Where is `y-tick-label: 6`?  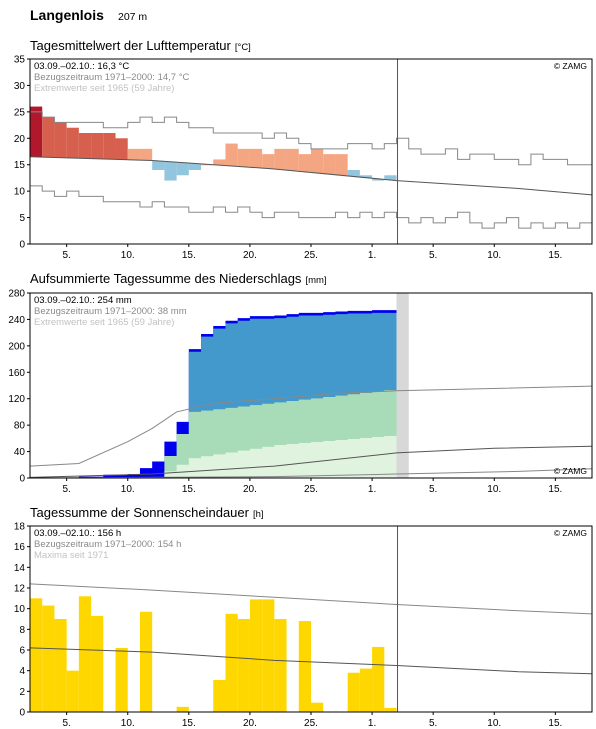
y-tick-label: 6 is located at coordinates (22, 651).